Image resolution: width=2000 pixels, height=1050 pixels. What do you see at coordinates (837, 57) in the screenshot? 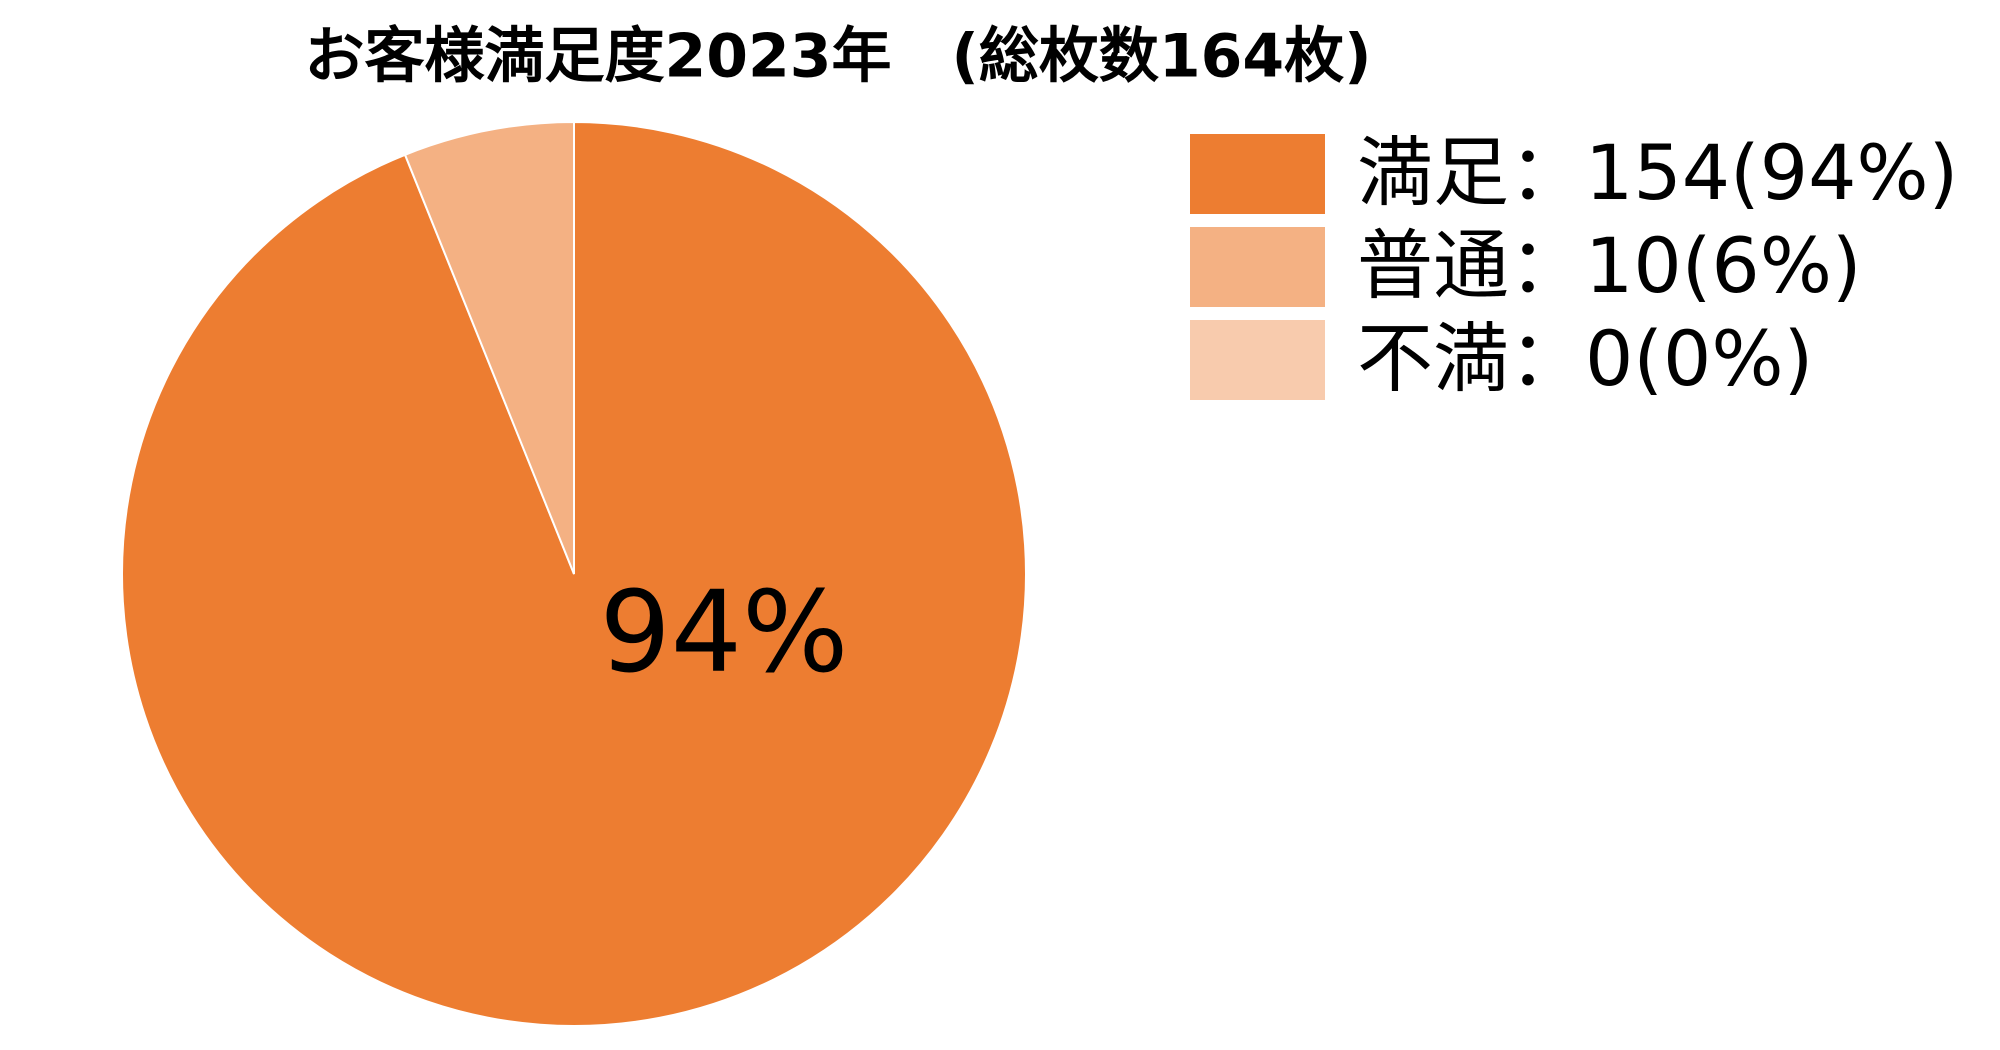
I see `chart-title: お客様満足度2023年 (総枚数164枚)` at bounding box center [837, 57].